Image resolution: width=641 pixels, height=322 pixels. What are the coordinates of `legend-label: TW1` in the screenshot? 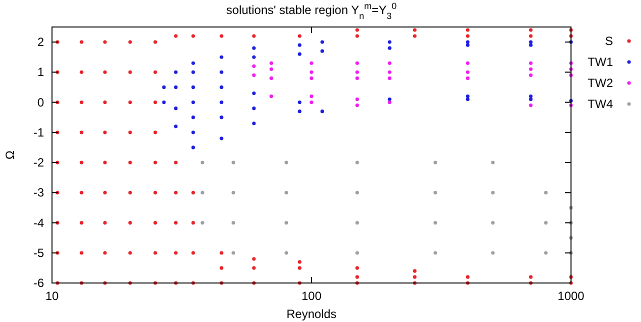 It's located at (601, 62).